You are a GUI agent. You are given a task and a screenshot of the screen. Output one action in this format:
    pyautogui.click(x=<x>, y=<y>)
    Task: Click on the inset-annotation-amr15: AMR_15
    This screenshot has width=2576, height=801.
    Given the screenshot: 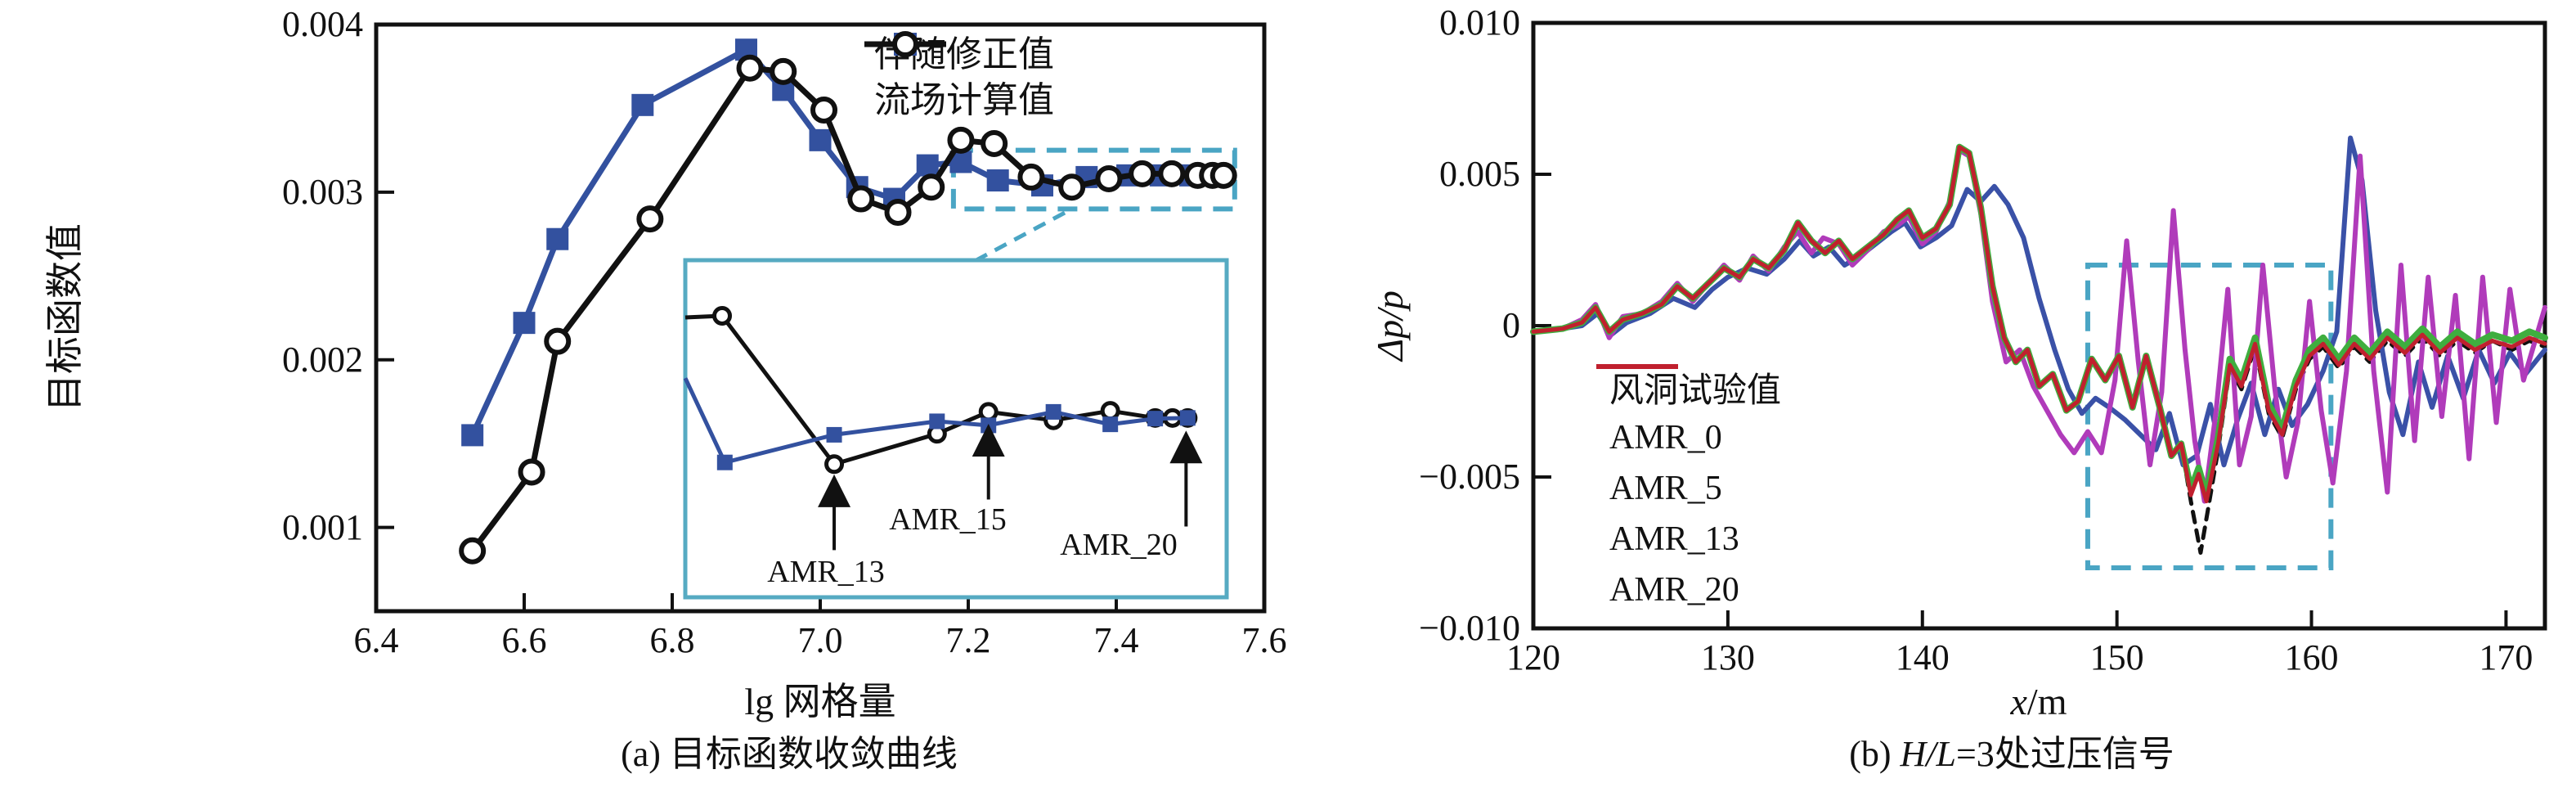 What is the action you would take?
    pyautogui.click(x=948, y=519)
    